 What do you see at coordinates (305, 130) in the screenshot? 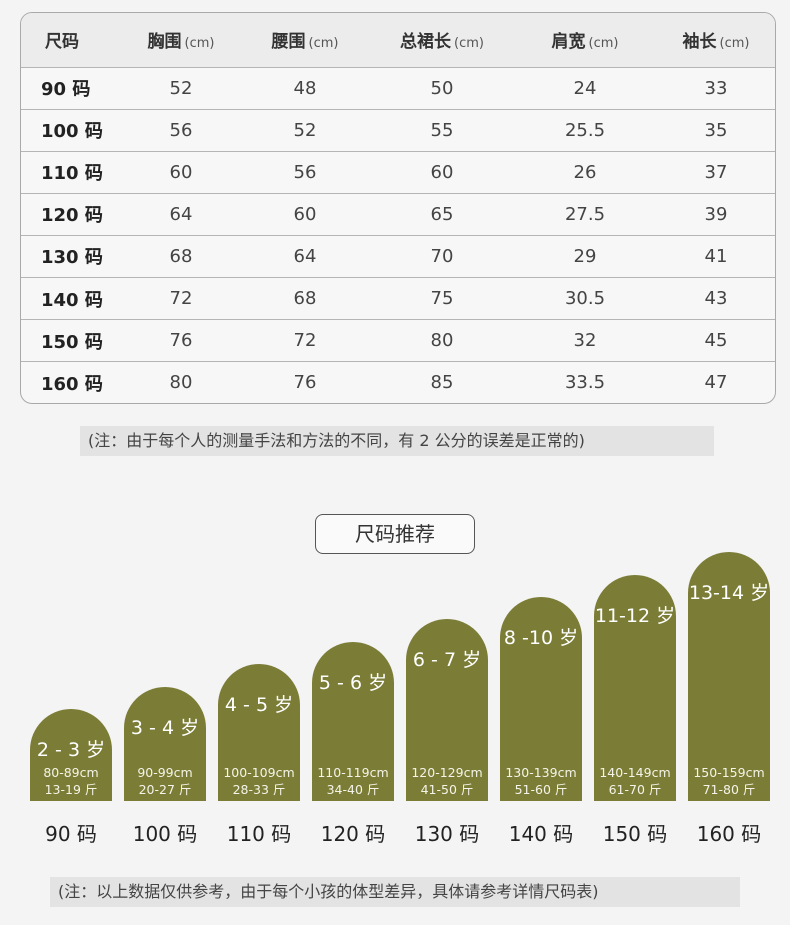
I see `cell-waist: 52` at bounding box center [305, 130].